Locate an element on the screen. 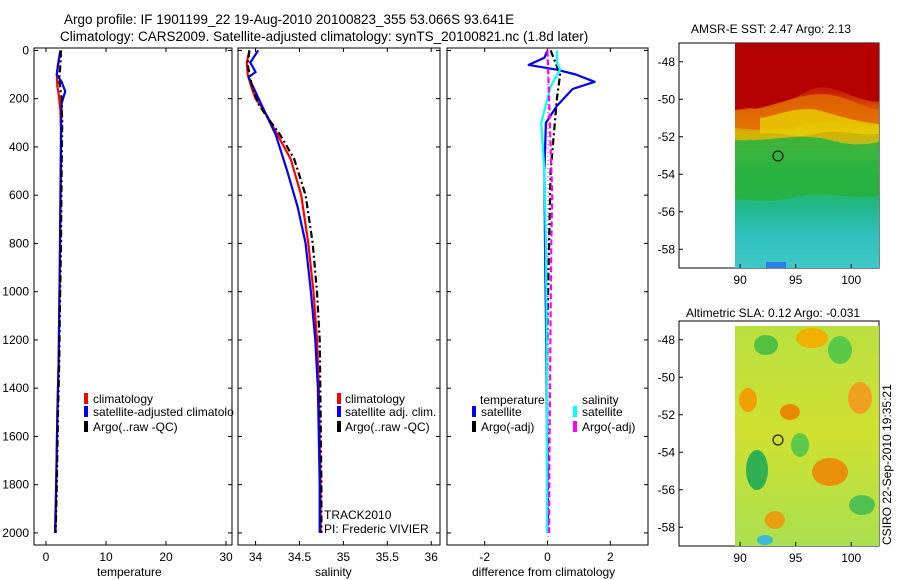  sst-field is located at coordinates (807, 155).